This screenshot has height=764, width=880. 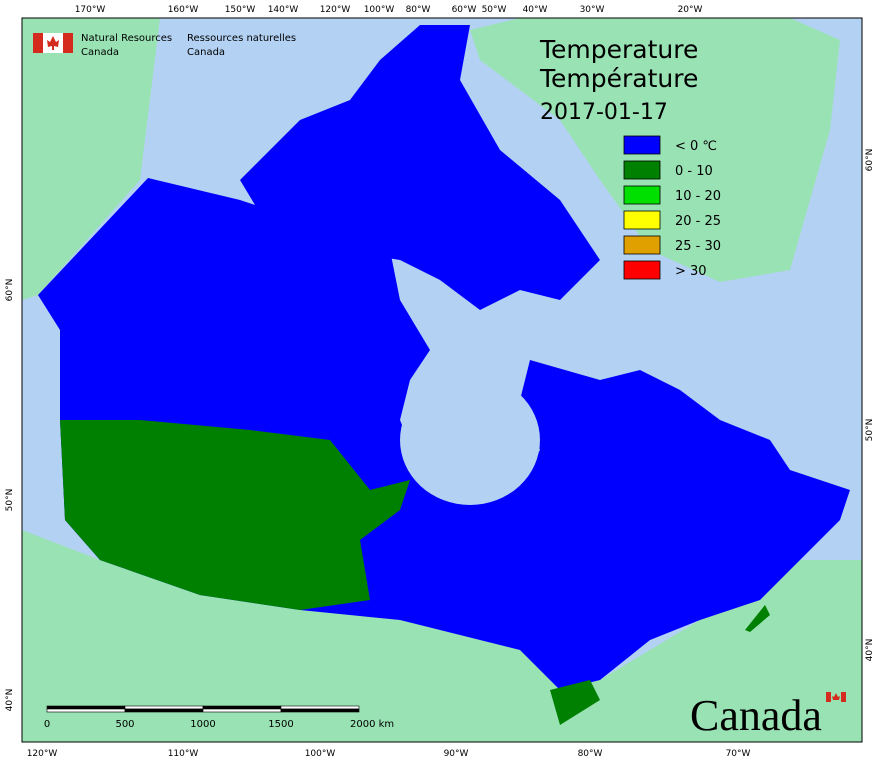 What do you see at coordinates (280, 724) in the screenshot?
I see `scale-label: 1500` at bounding box center [280, 724].